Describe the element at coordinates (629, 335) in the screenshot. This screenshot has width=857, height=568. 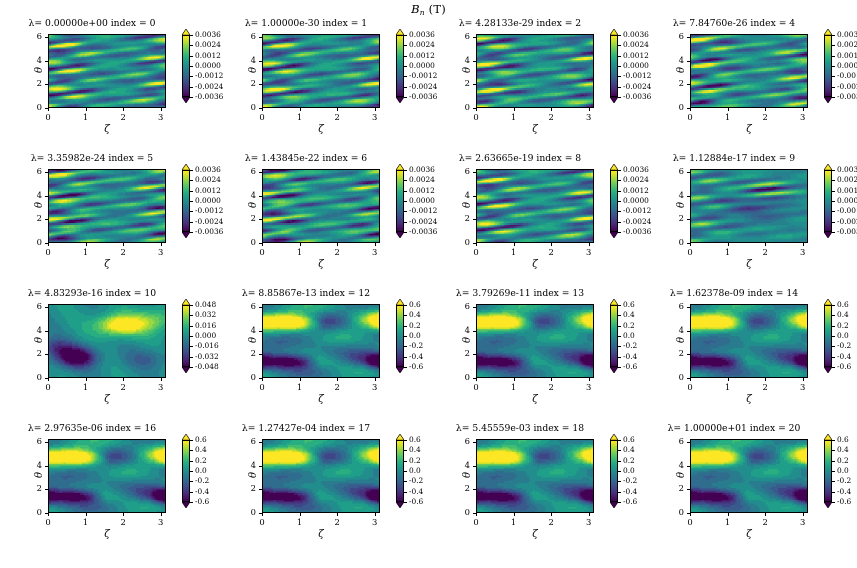
I see `colorbar-tick-label: 0.0` at that location.